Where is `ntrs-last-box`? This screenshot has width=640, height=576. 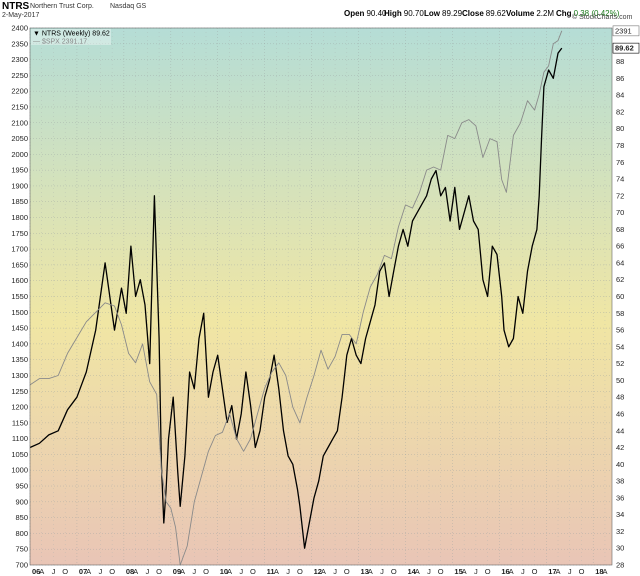
ntrs-last-box is located at coordinates (626, 48).